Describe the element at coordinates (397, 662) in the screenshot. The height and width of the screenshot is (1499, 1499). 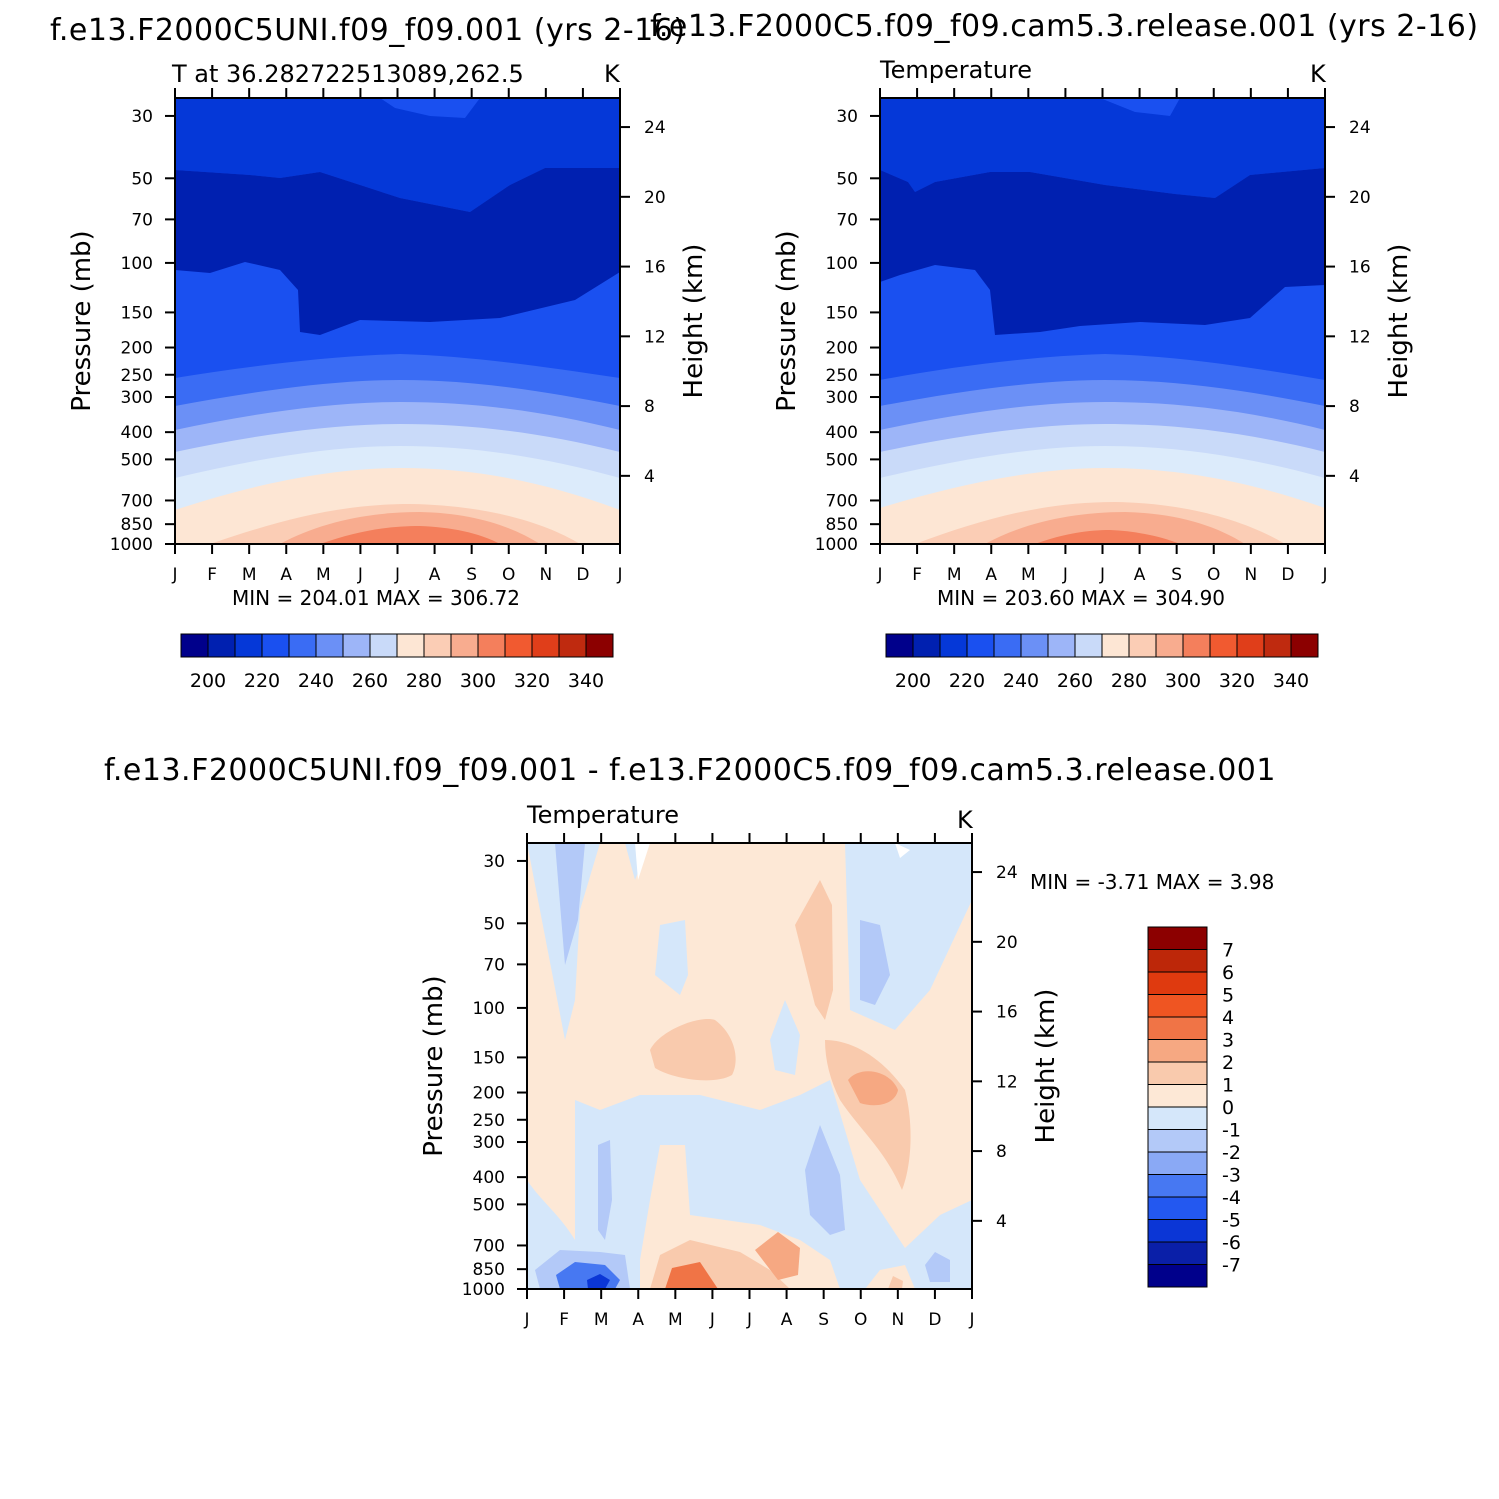
I see `panel-a-colorbar: 200 220 240 260 280 300 320 340` at that location.